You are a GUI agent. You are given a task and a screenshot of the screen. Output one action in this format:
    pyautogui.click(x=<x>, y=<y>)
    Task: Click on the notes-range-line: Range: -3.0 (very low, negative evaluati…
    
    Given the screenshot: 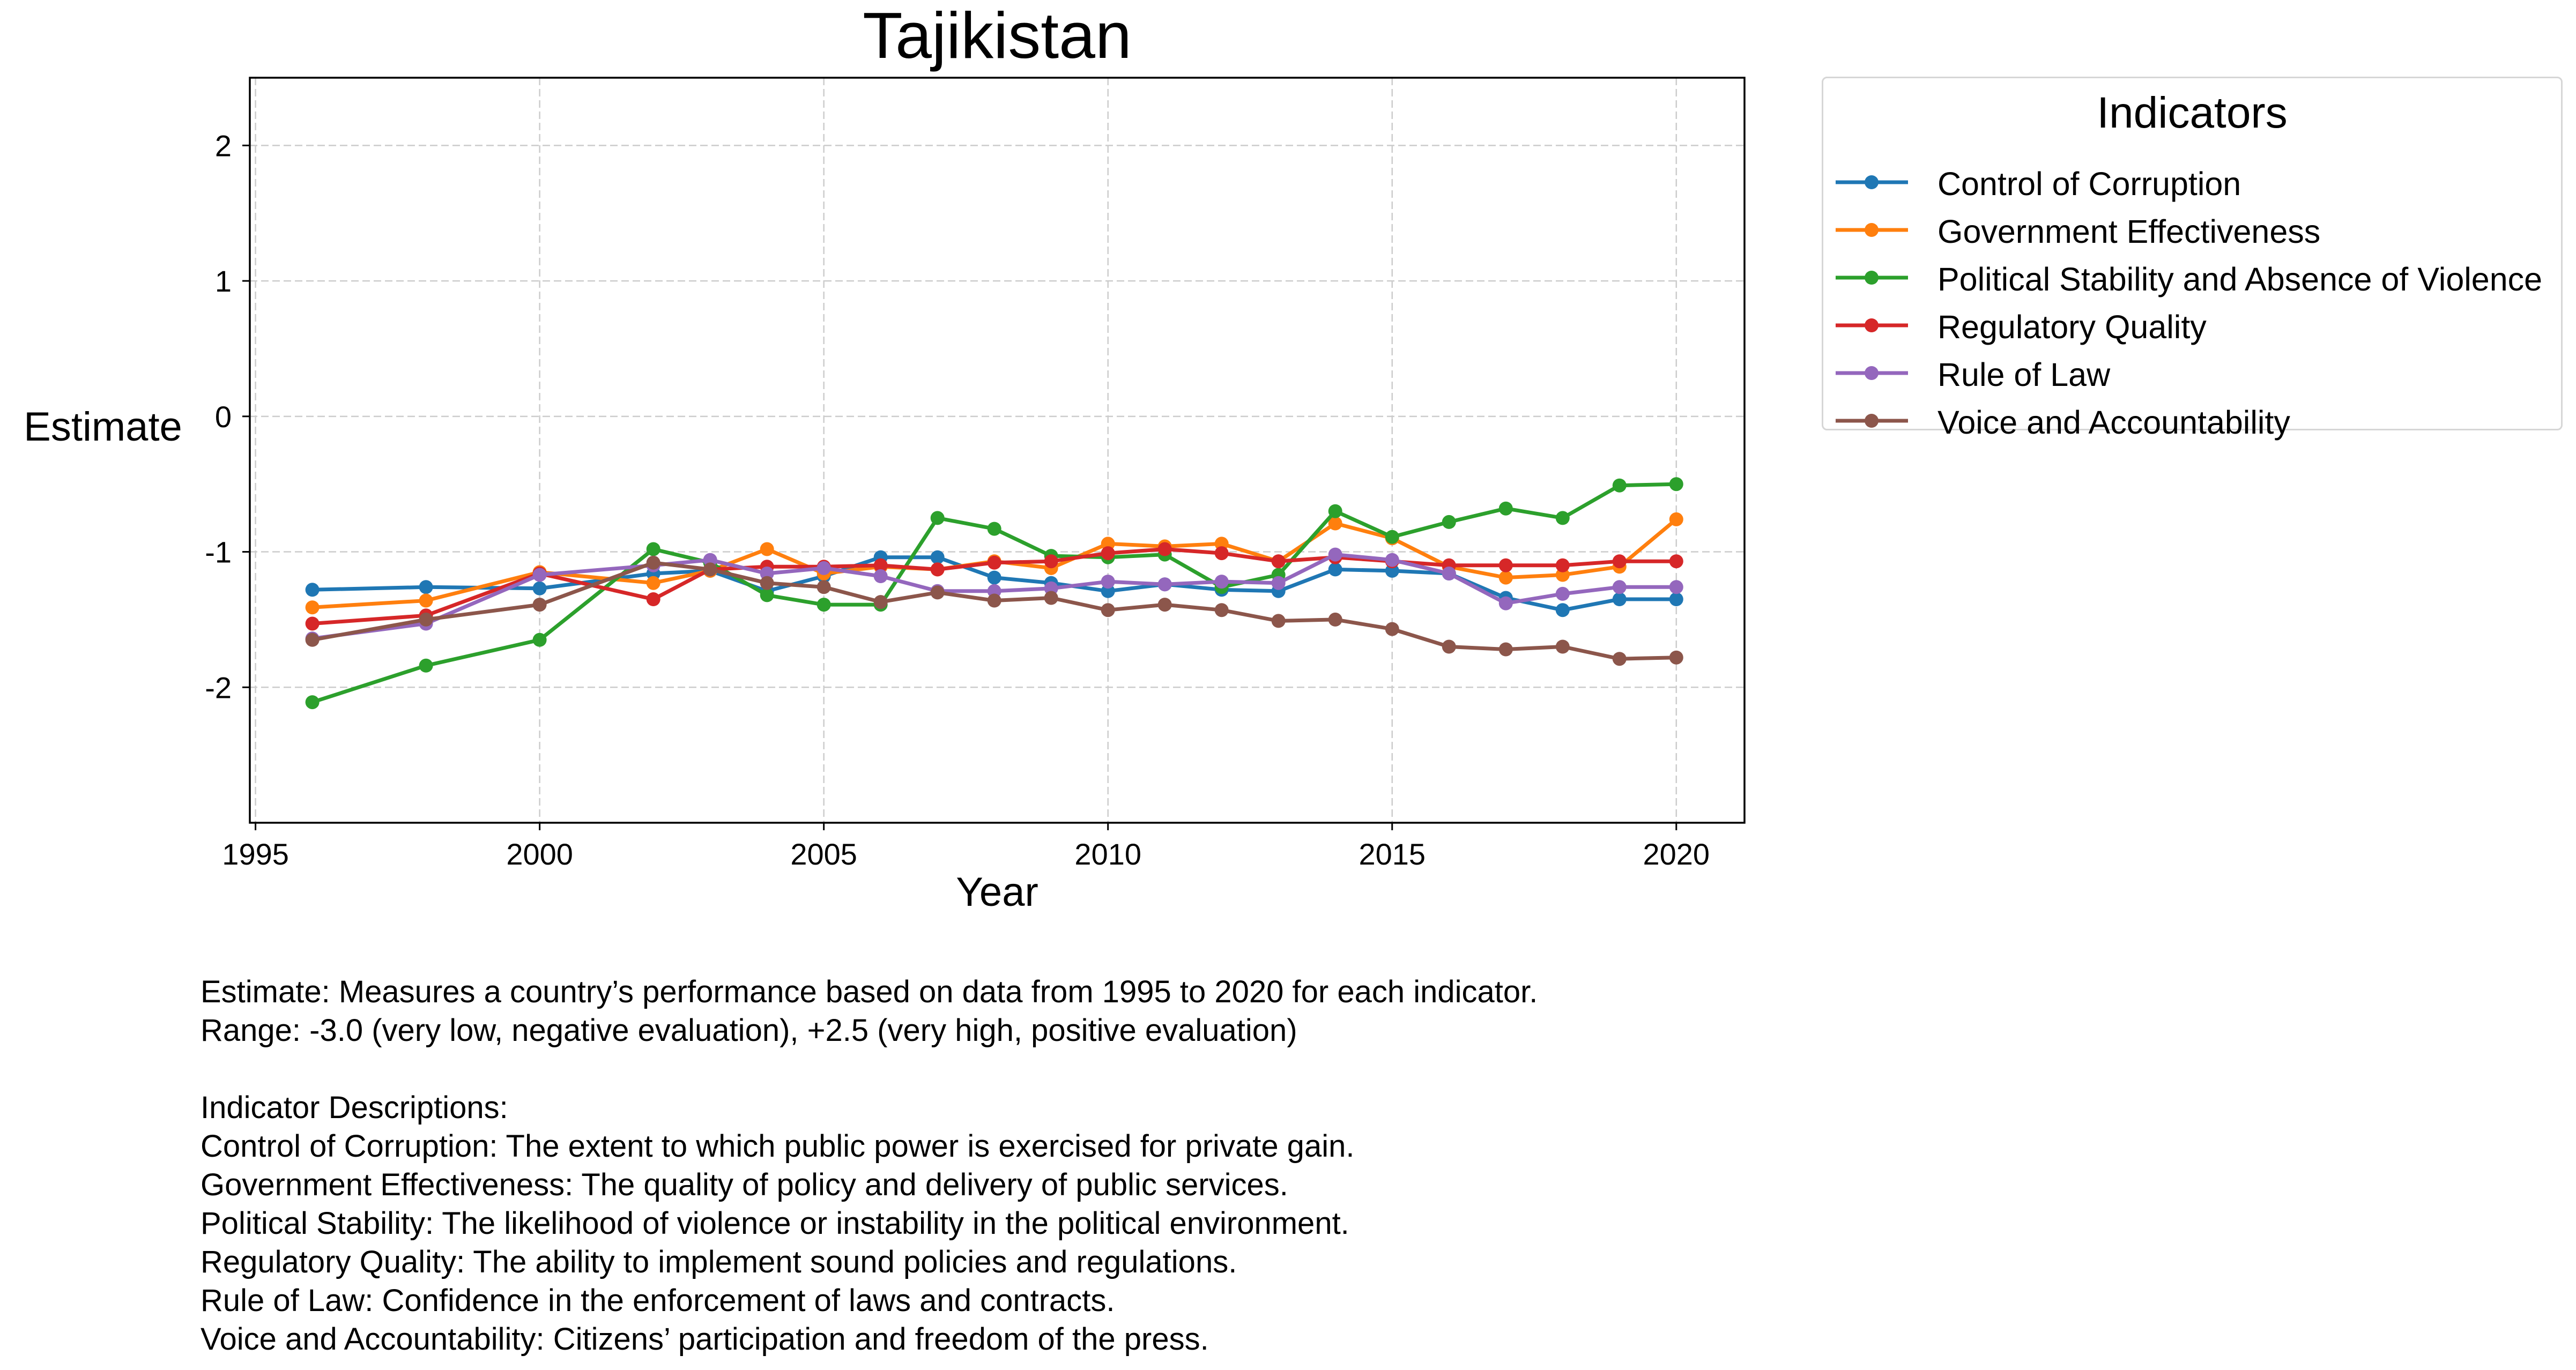 What is the action you would take?
    pyautogui.click(x=749, y=1030)
    